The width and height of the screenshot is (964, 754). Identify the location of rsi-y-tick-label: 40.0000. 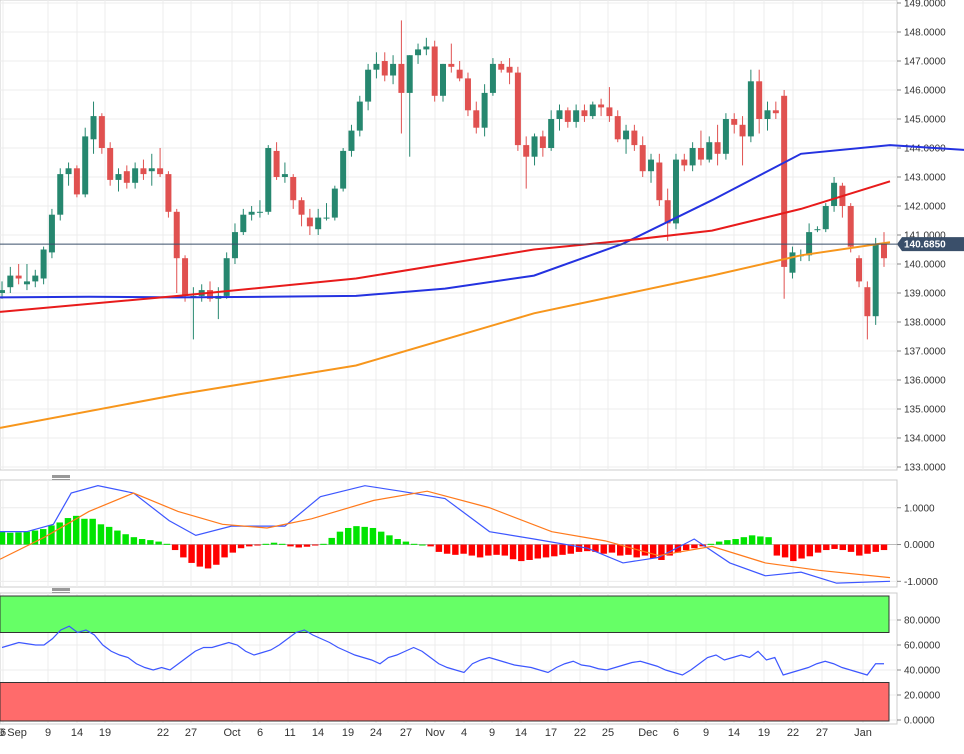
(922, 671).